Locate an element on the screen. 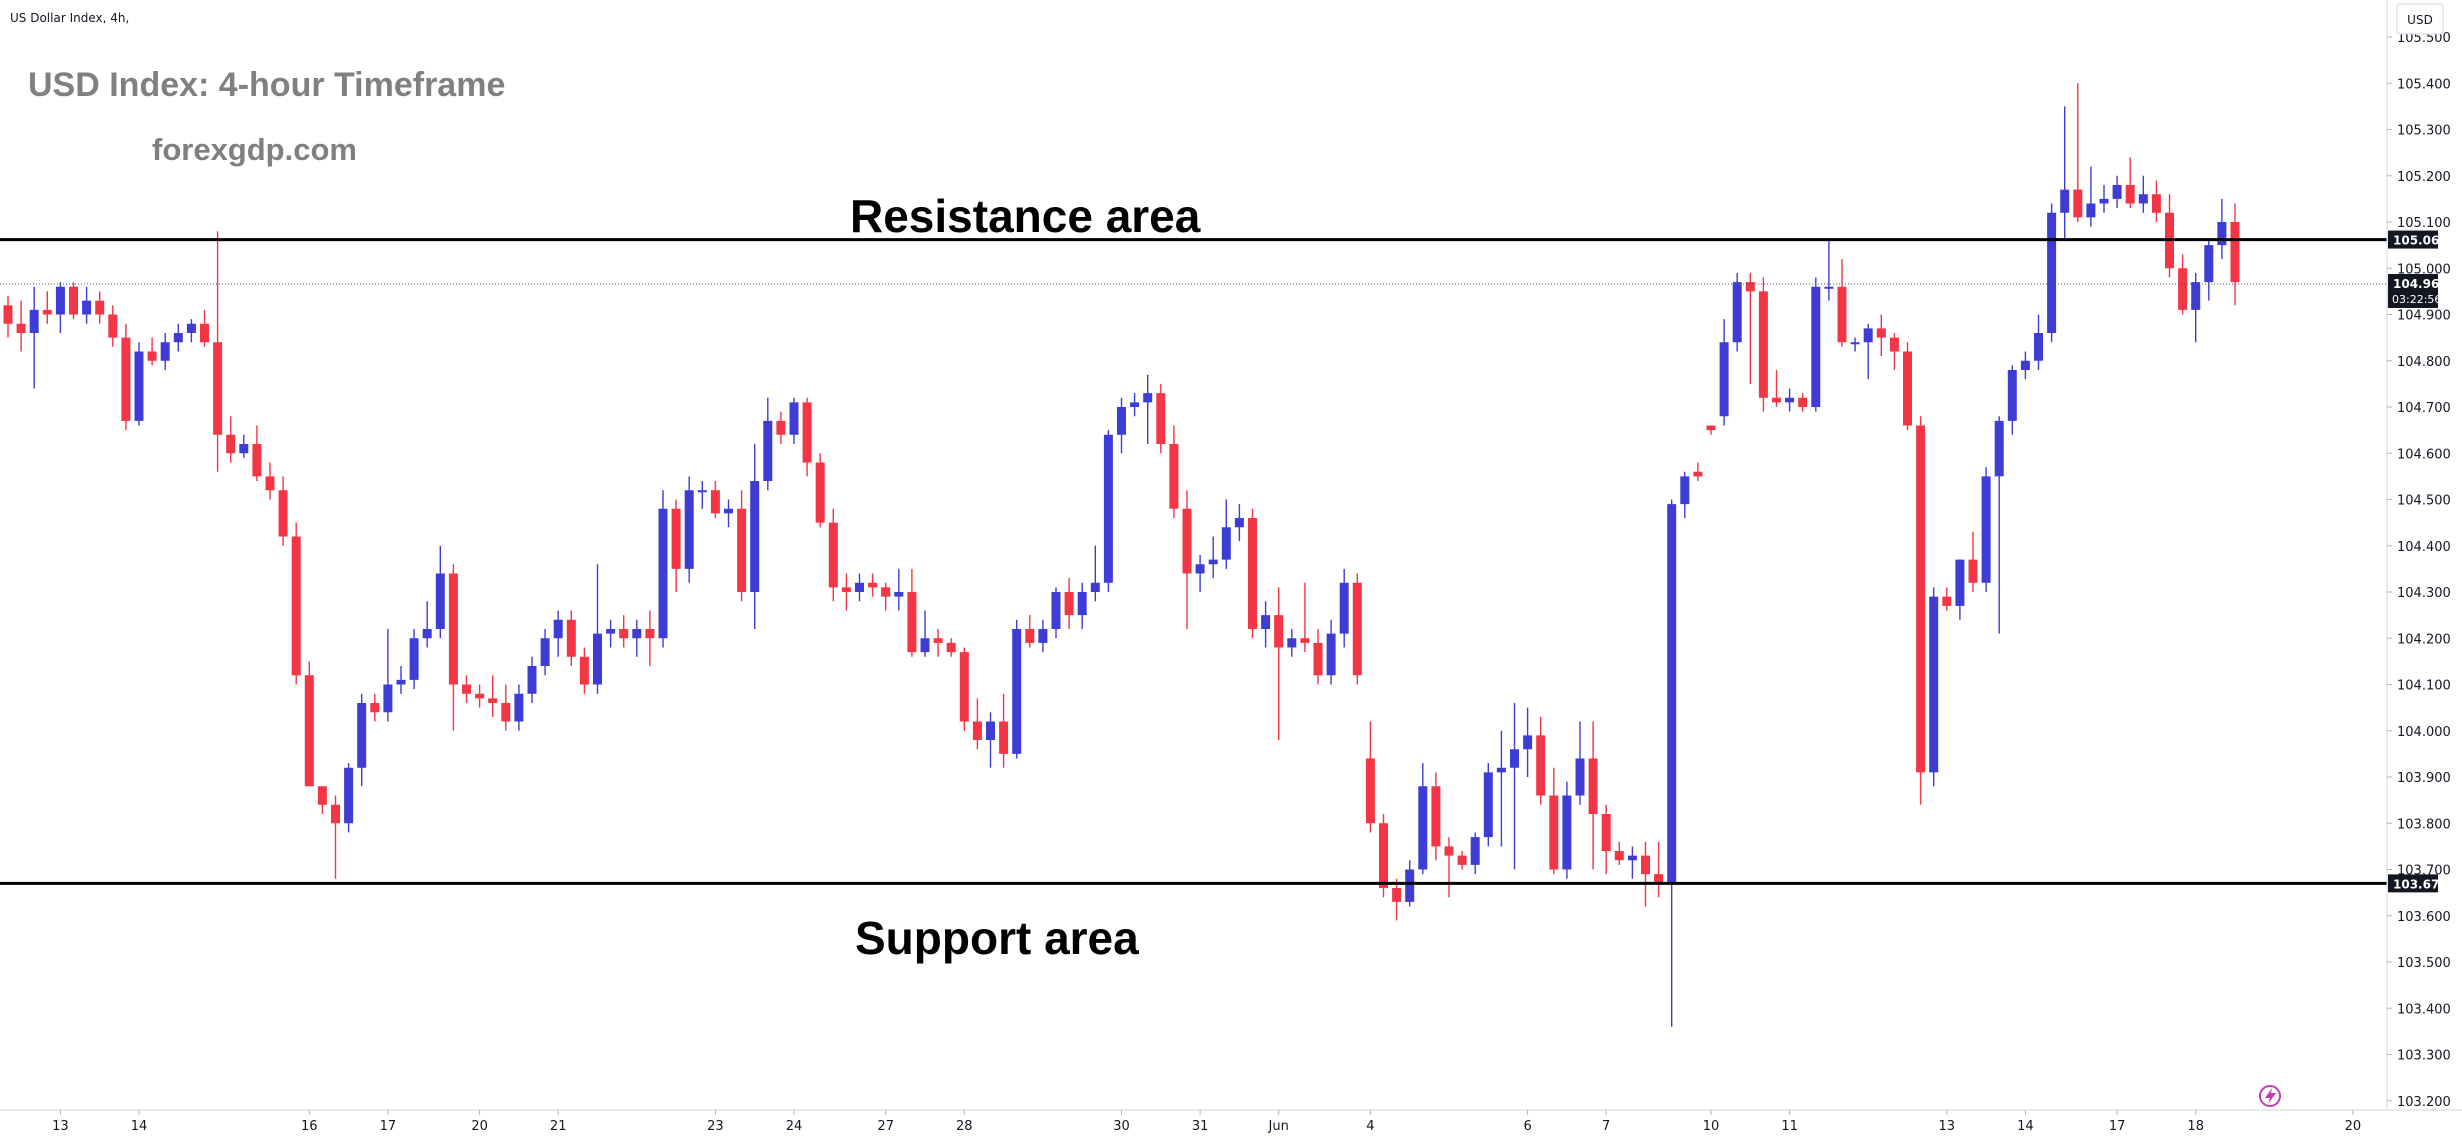 The width and height of the screenshot is (2462, 1142). time-tick-label: 20 is located at coordinates (479, 1126).